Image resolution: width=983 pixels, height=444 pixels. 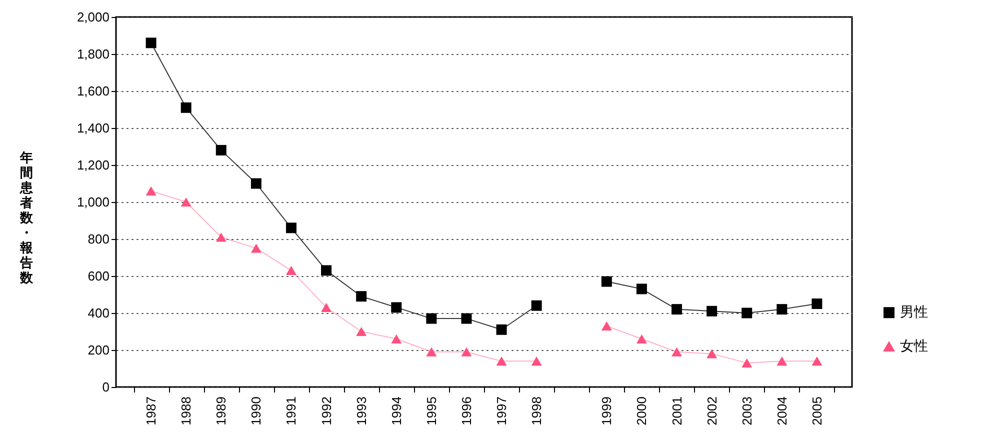 I want to click on x-tick-label: 1999, so click(x=606, y=411).